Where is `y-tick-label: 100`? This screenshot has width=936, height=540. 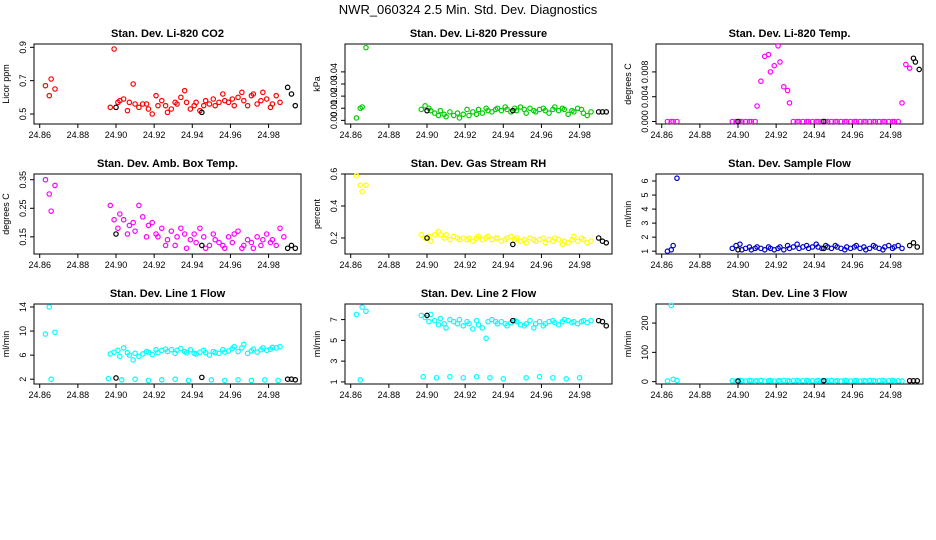
y-tick-label: 100 is located at coordinates (645, 352).